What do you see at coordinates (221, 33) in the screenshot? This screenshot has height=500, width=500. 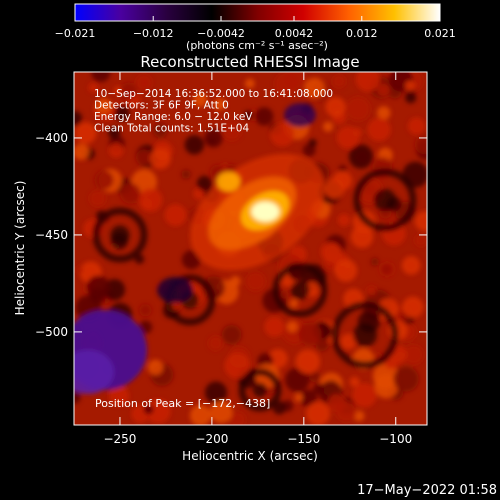 I see `colorbar-tick-label: −0.0042` at bounding box center [221, 33].